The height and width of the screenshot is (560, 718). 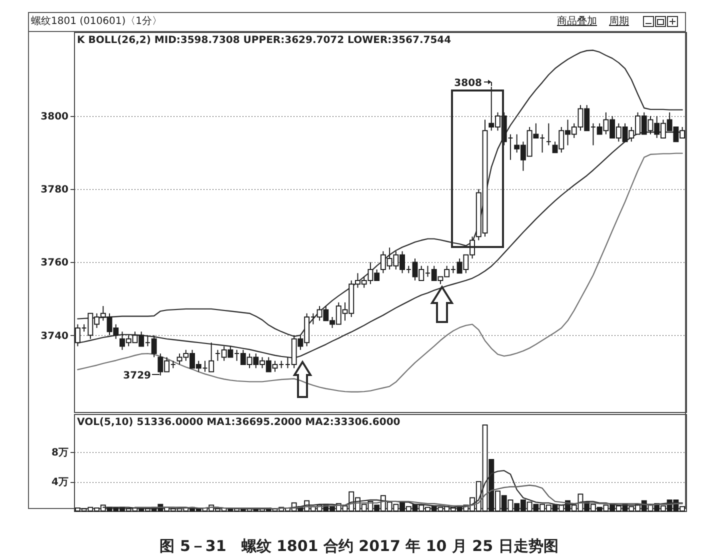 What do you see at coordinates (577, 21) in the screenshot?
I see `text: 商品叠加` at bounding box center [577, 21].